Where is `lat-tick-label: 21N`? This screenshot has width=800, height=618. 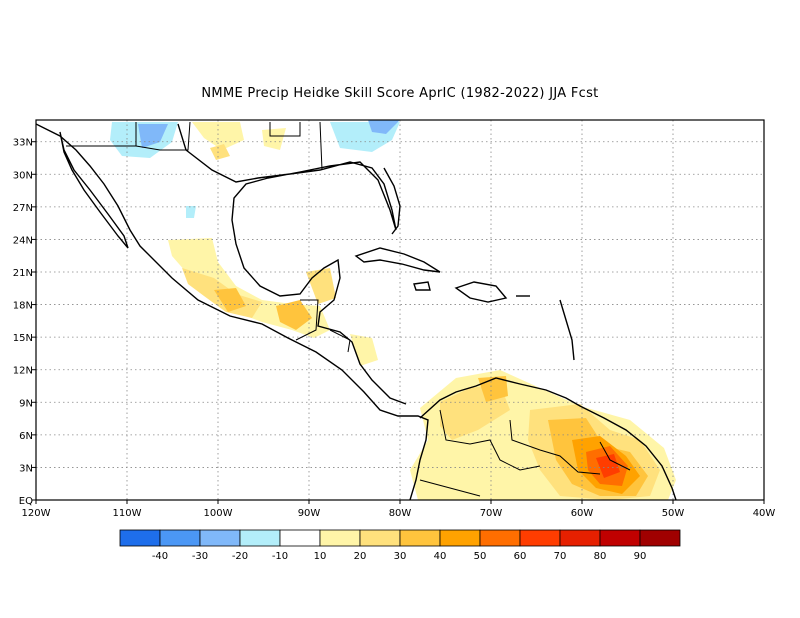 lat-tick-label: 21N is located at coordinates (23, 273).